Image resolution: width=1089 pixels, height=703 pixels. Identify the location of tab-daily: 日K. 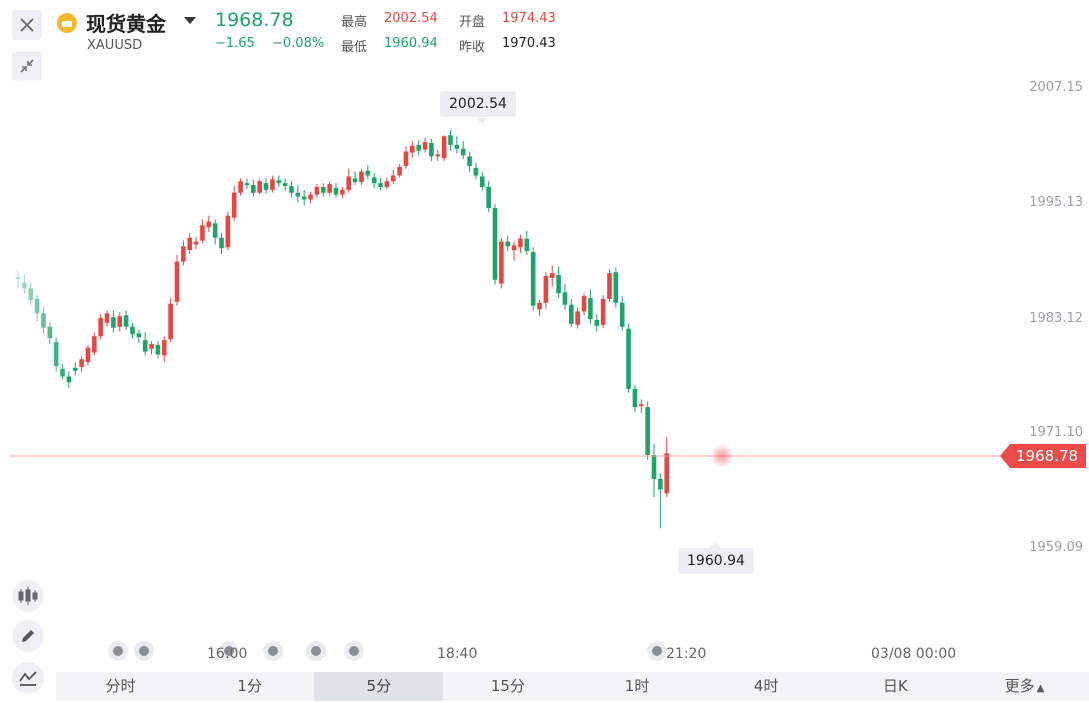
(895, 686).